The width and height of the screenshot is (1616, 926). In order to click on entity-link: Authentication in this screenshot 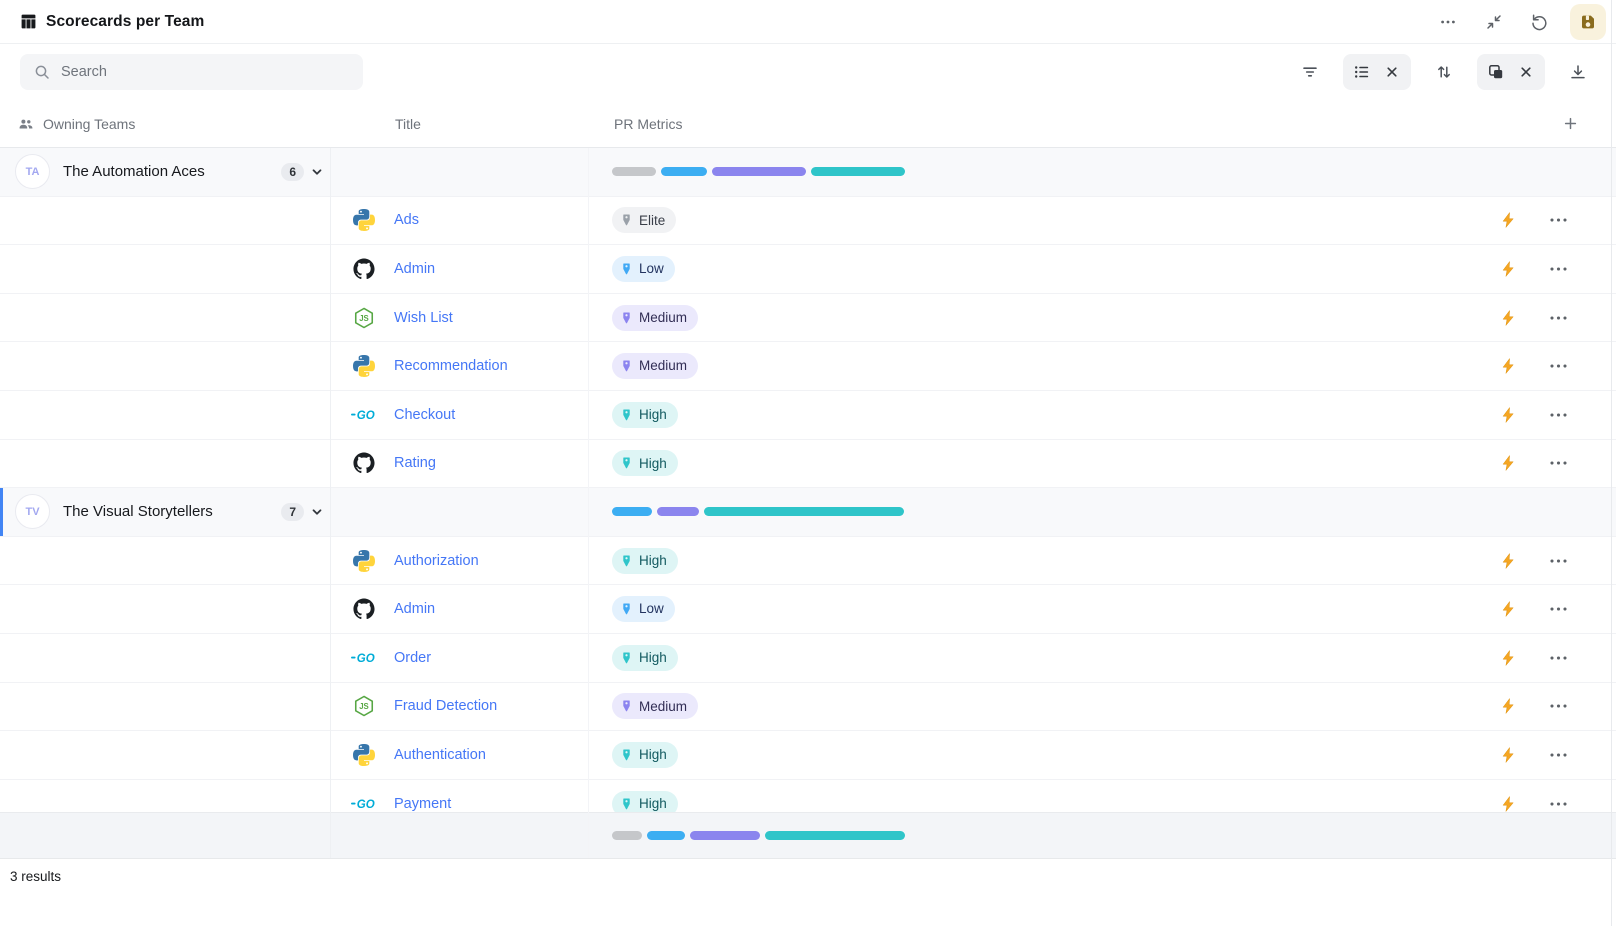, I will do `click(440, 754)`.